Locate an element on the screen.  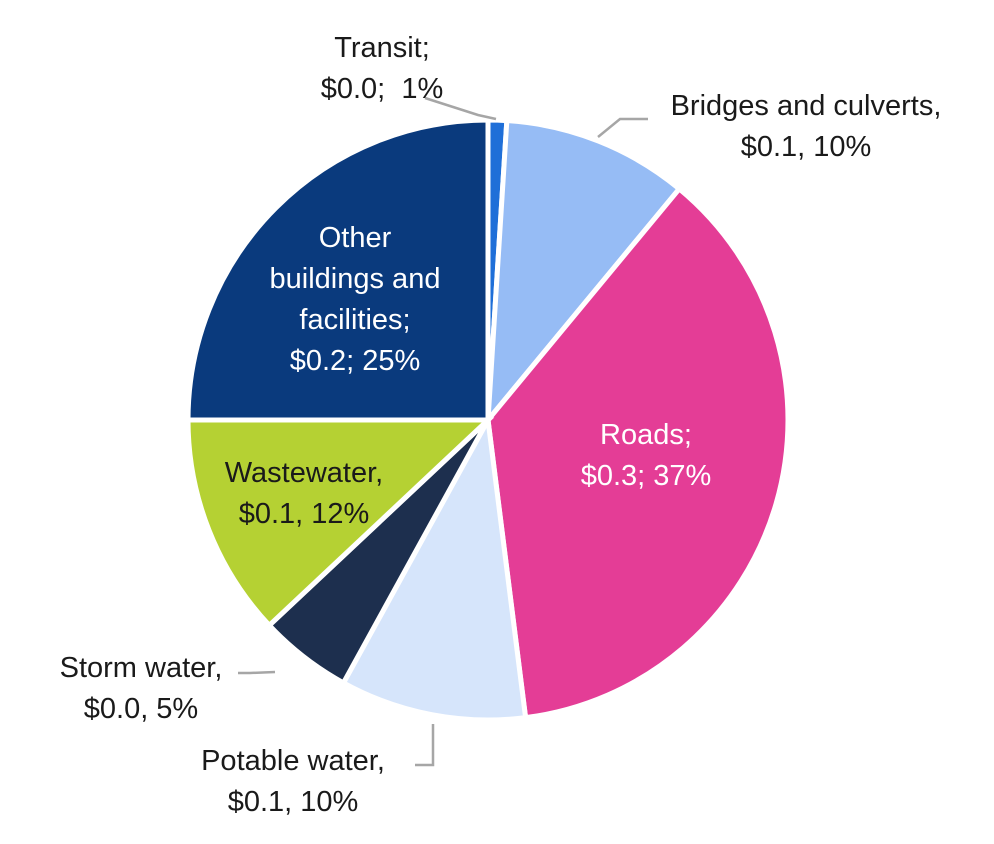
label-line: $0.1, 12% is located at coordinates (304, 514).